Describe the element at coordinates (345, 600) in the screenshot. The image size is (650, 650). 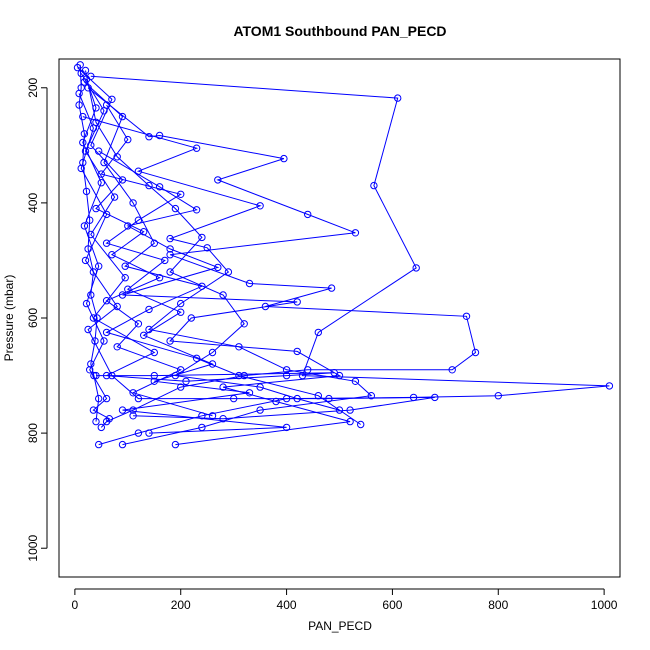
I see `x-axis: 0 200 400 600 800 1000` at that location.